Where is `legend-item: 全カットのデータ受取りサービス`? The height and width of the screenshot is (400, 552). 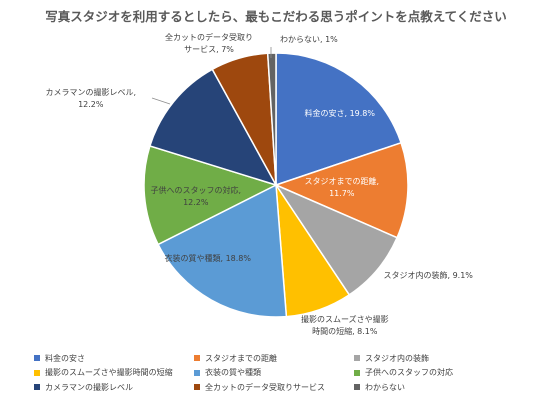
legend-item: 全カットのデータ受取りサービス is located at coordinates (274, 387).